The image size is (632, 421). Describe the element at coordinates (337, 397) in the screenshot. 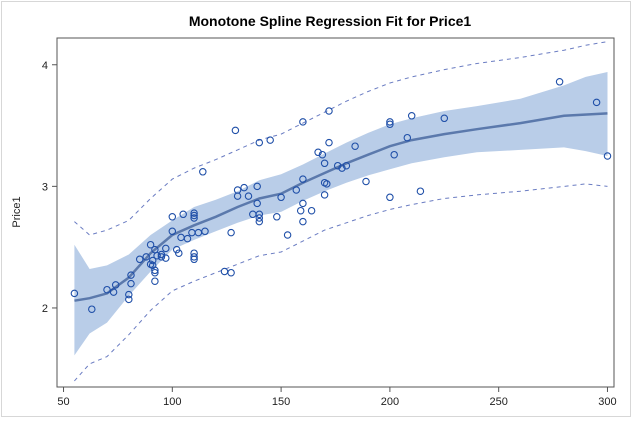

I see `x-axis-ticks: 50 100 150 200 250 300` at that location.